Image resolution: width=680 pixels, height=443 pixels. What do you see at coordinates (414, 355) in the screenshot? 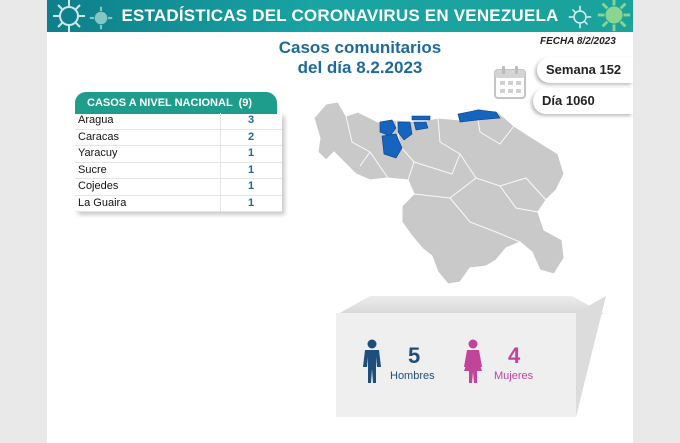
I see `men-count: 5` at bounding box center [414, 355].